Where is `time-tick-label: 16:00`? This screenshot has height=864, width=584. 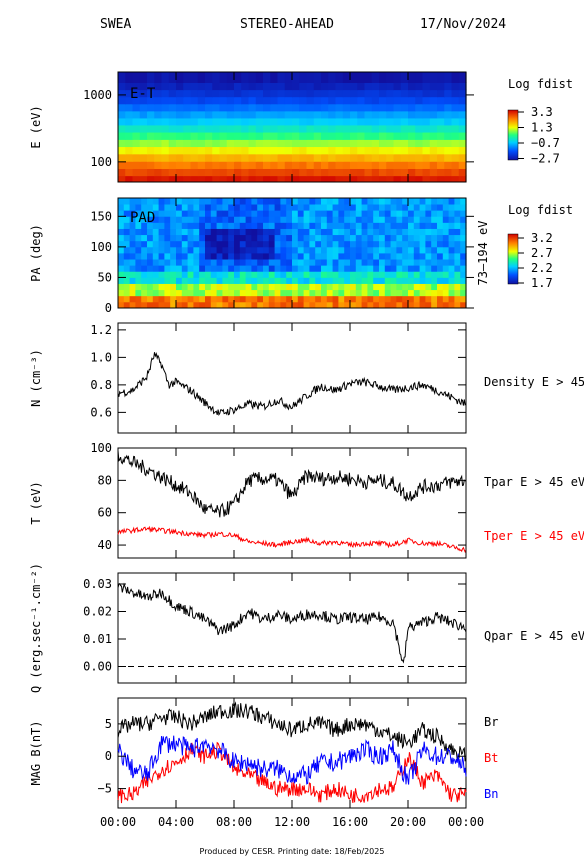
time-tick-label: 16:00 is located at coordinates (350, 822).